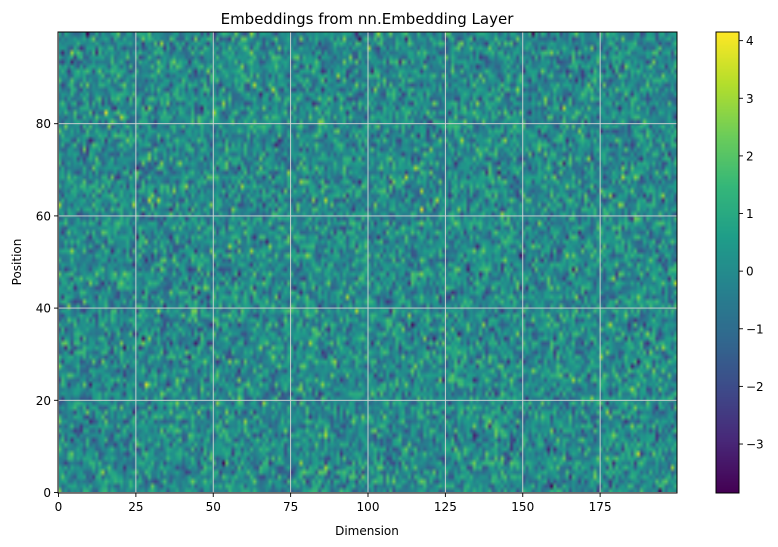 The width and height of the screenshot is (778, 547). Describe the element at coordinates (135, 507) in the screenshot. I see `x-tick-label: 25` at that location.